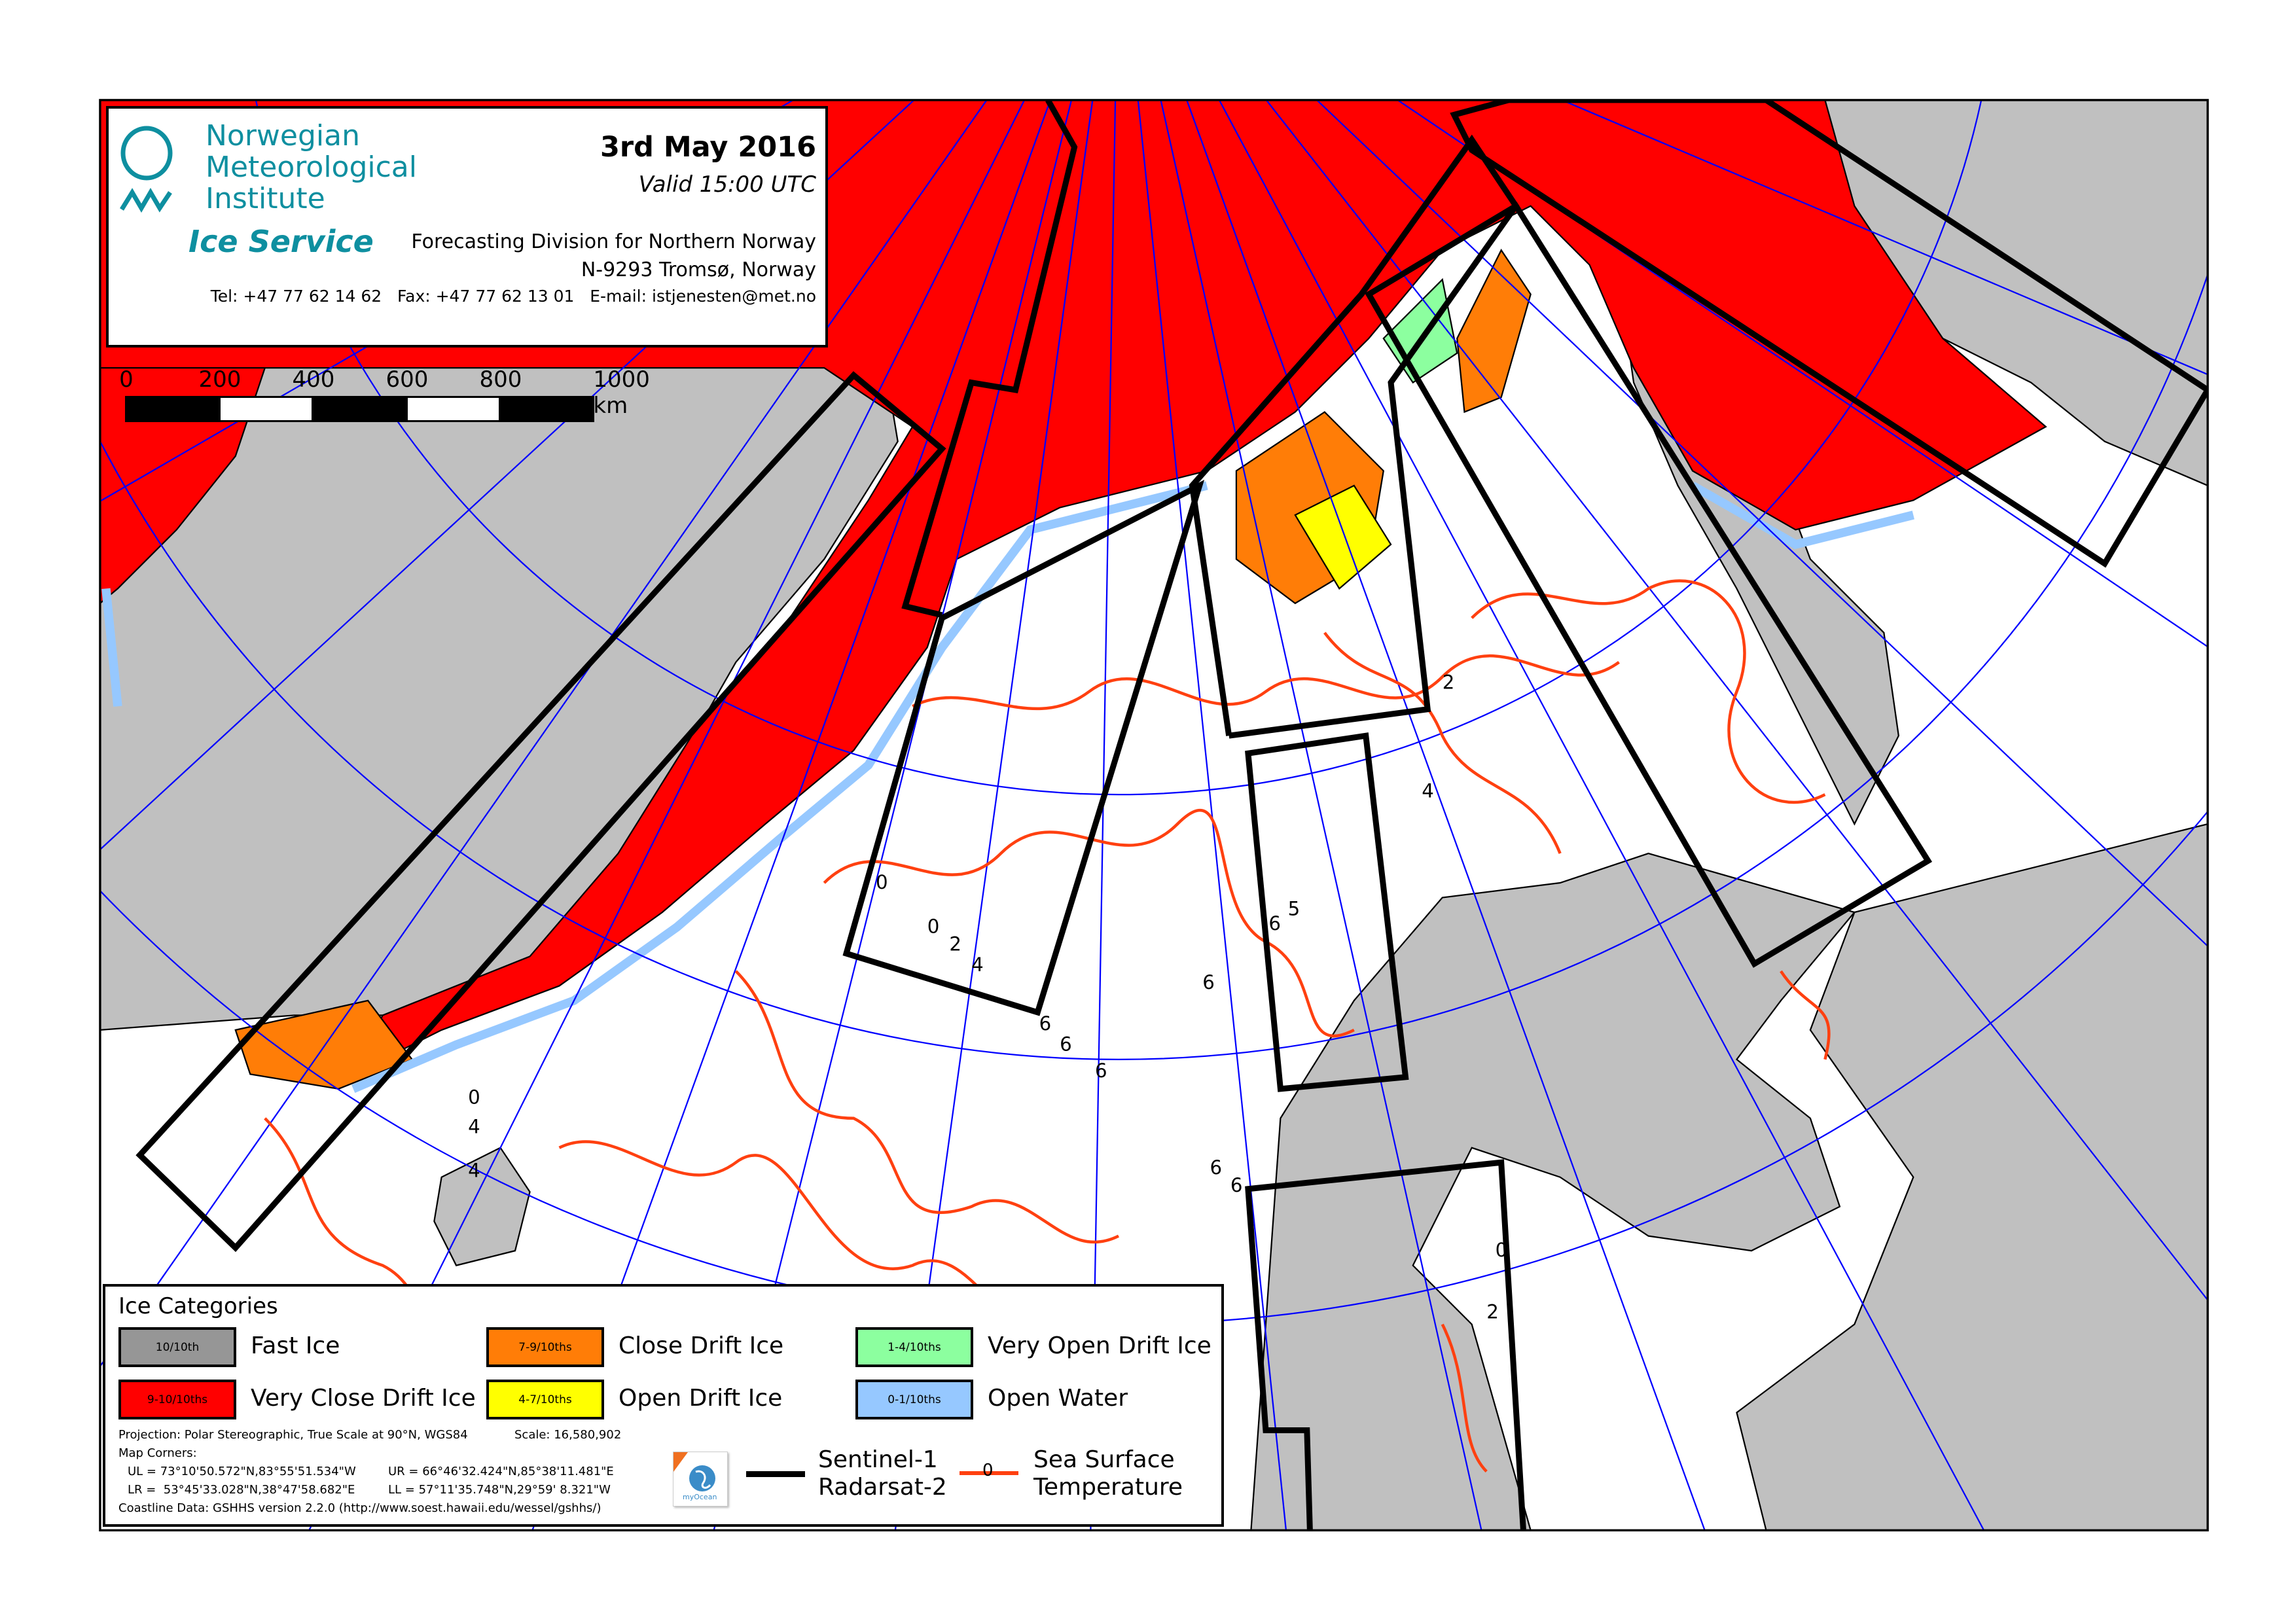 The height and width of the screenshot is (1623, 2296). I want to click on scale-info: Scale: 16,580,902, so click(568, 1435).